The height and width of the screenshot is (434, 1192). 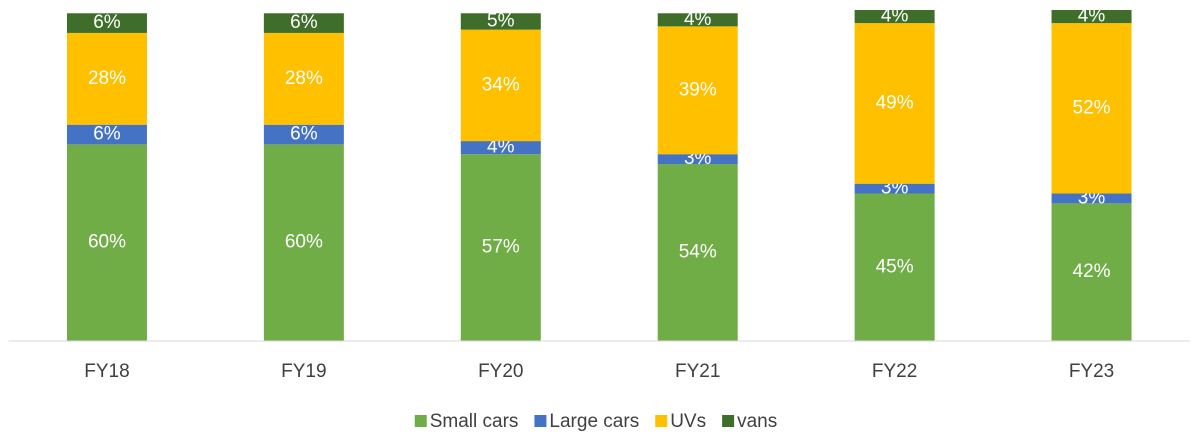 What do you see at coordinates (594, 421) in the screenshot?
I see `legend-label: Large cars` at bounding box center [594, 421].